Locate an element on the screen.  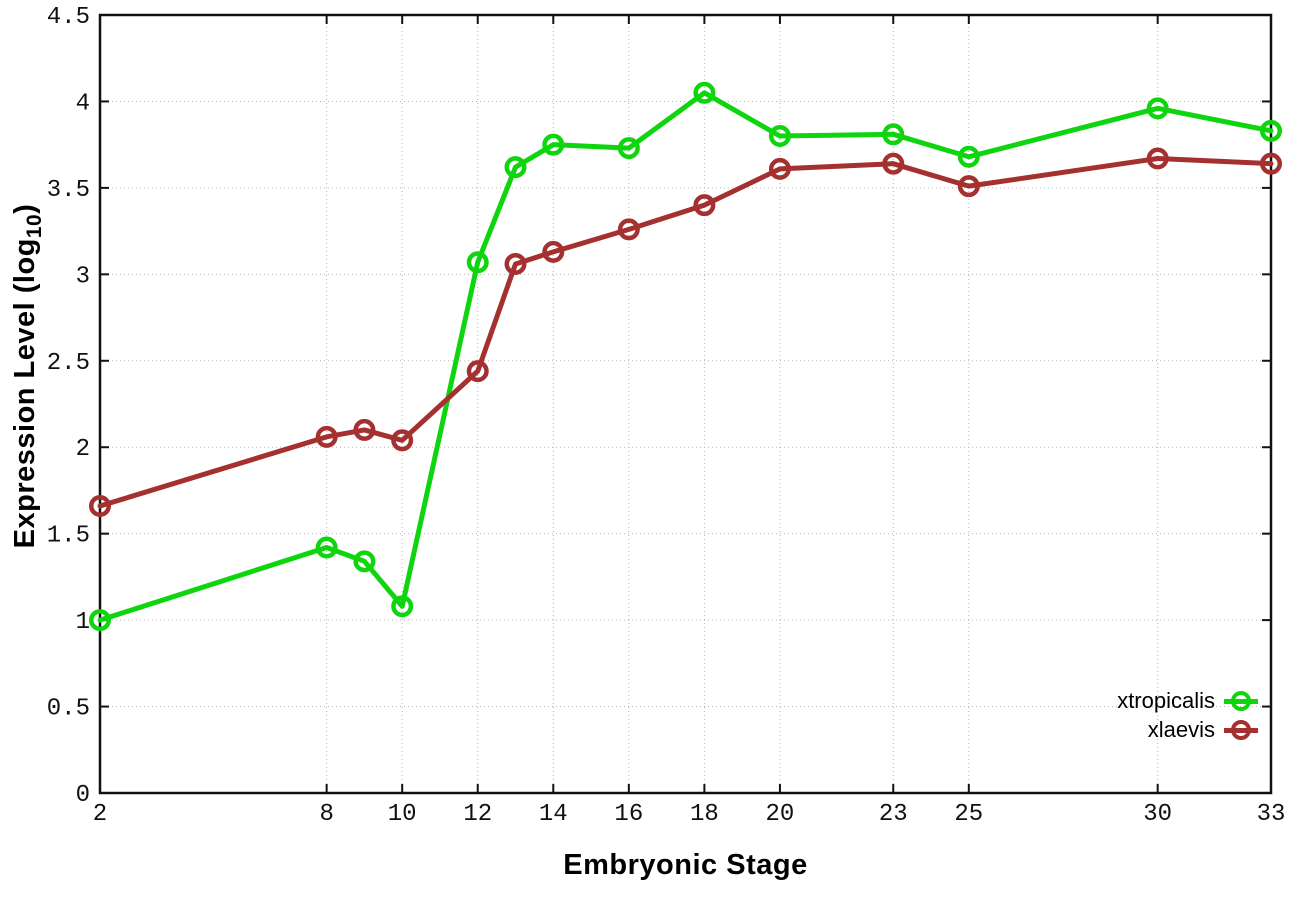
x-axis-title: Embryonic Stage is located at coordinates (685, 865).